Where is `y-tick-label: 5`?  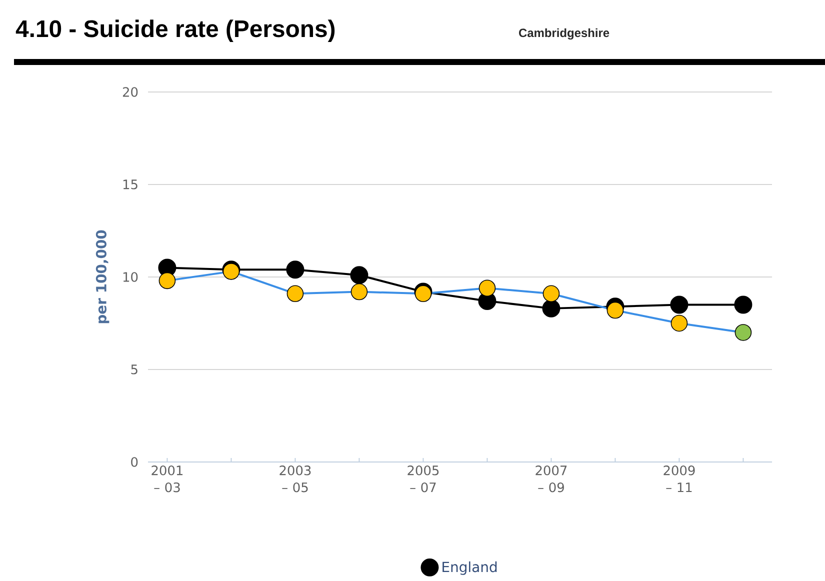
y-tick-label: 5 is located at coordinates (134, 369).